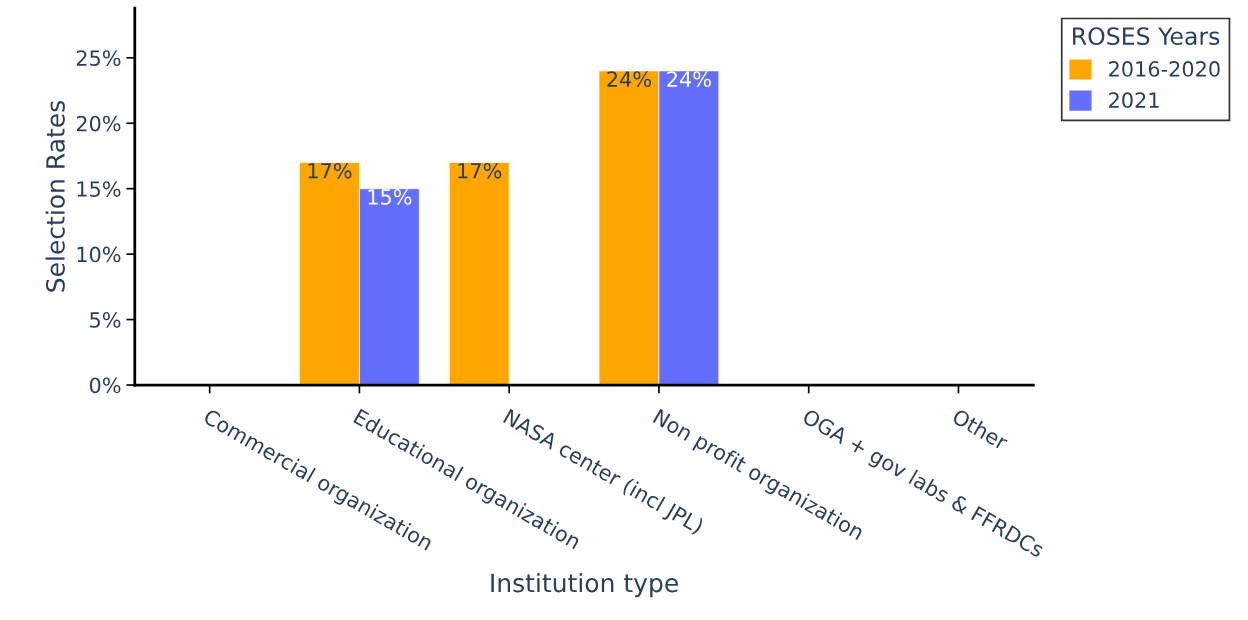  I want to click on y-tick-label: 15%, so click(99, 189).